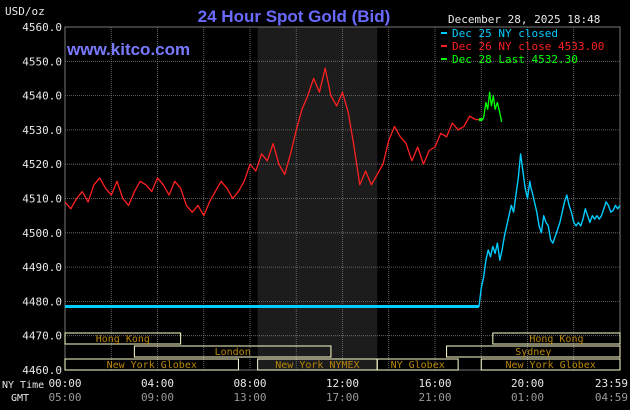 This screenshot has width=630, height=410. I want to click on y-tick-label: 4500.0, so click(42, 233).